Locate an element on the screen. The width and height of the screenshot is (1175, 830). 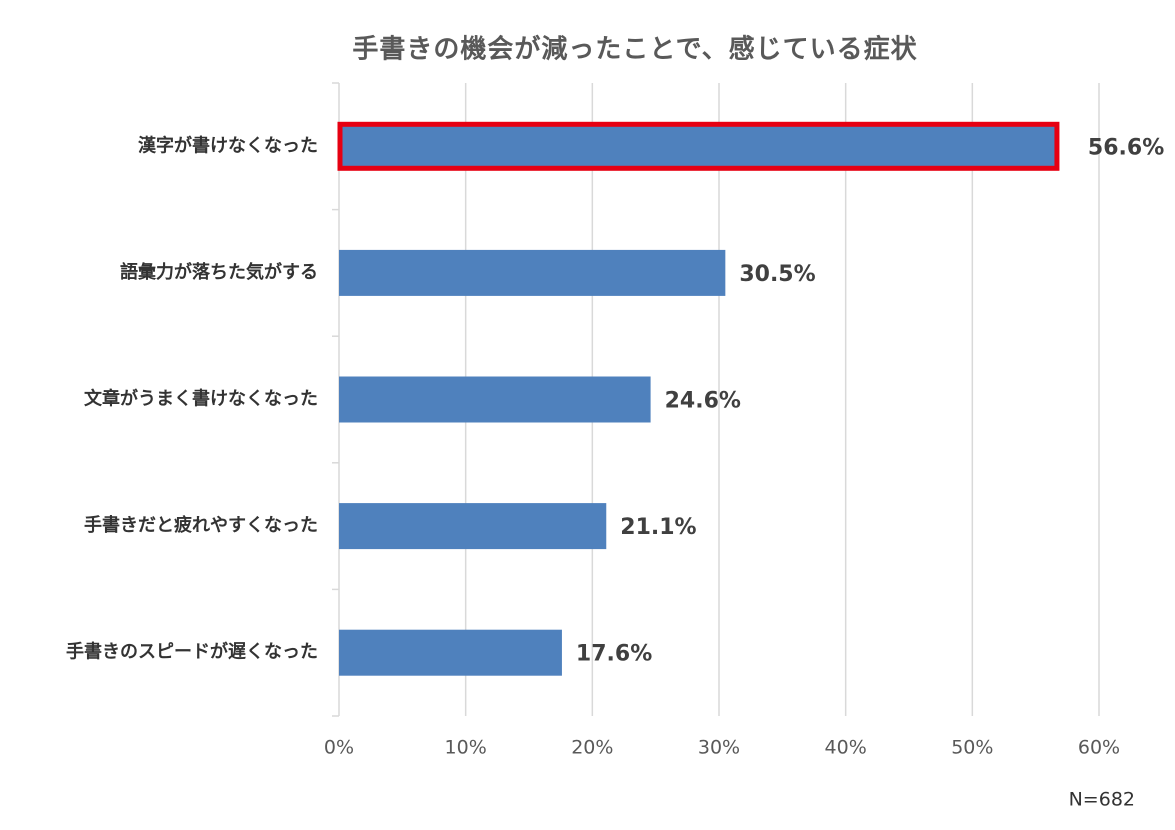
value-label: 56.6% is located at coordinates (1126, 147).